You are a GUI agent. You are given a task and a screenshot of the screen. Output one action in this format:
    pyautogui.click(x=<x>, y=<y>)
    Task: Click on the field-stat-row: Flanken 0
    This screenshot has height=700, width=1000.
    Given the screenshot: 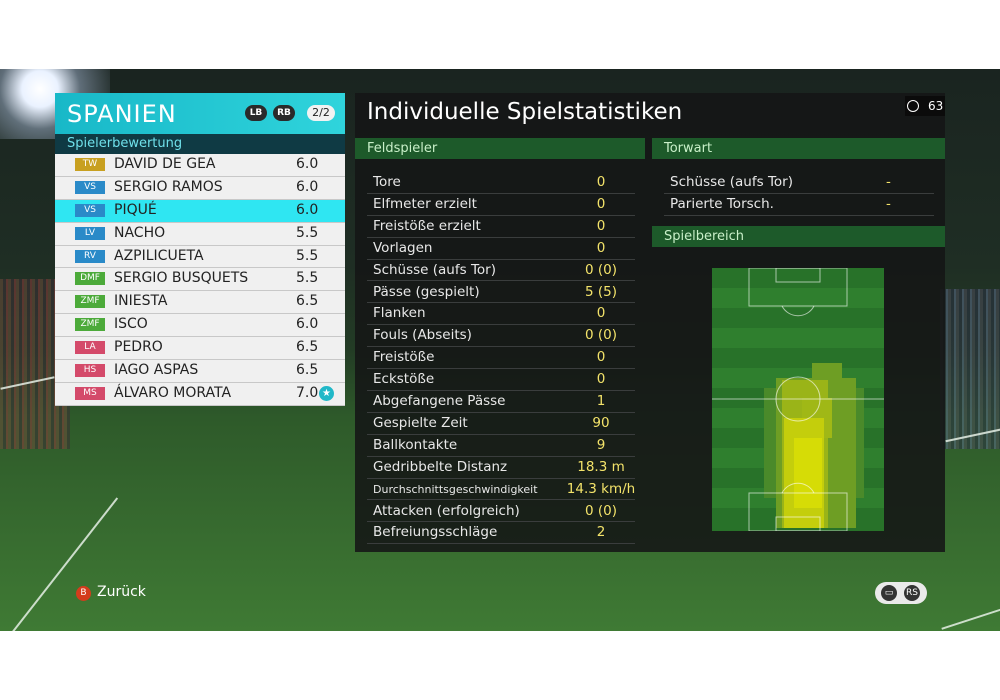 What is the action you would take?
    pyautogui.click(x=501, y=314)
    